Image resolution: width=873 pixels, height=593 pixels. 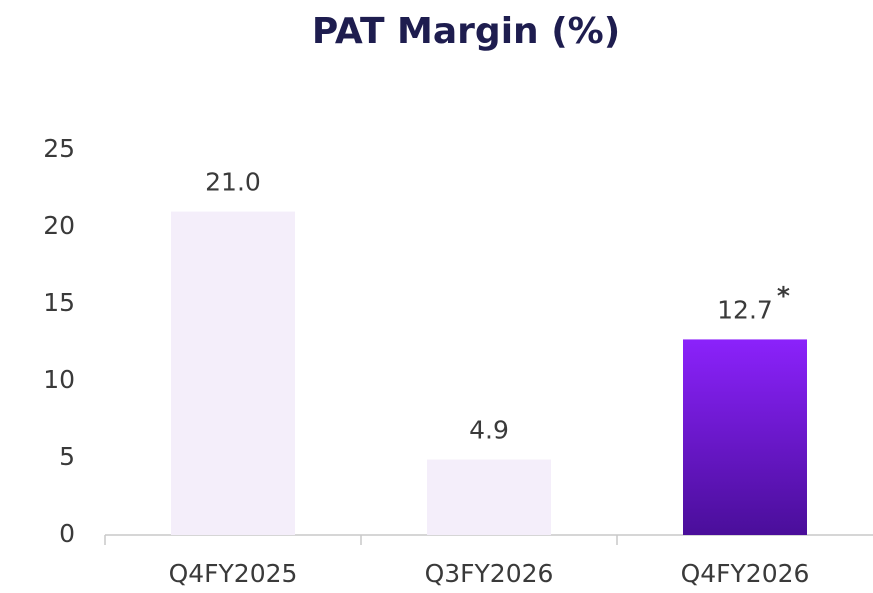 What do you see at coordinates (59, 379) in the screenshot?
I see `y-tick-label: 10` at bounding box center [59, 379].